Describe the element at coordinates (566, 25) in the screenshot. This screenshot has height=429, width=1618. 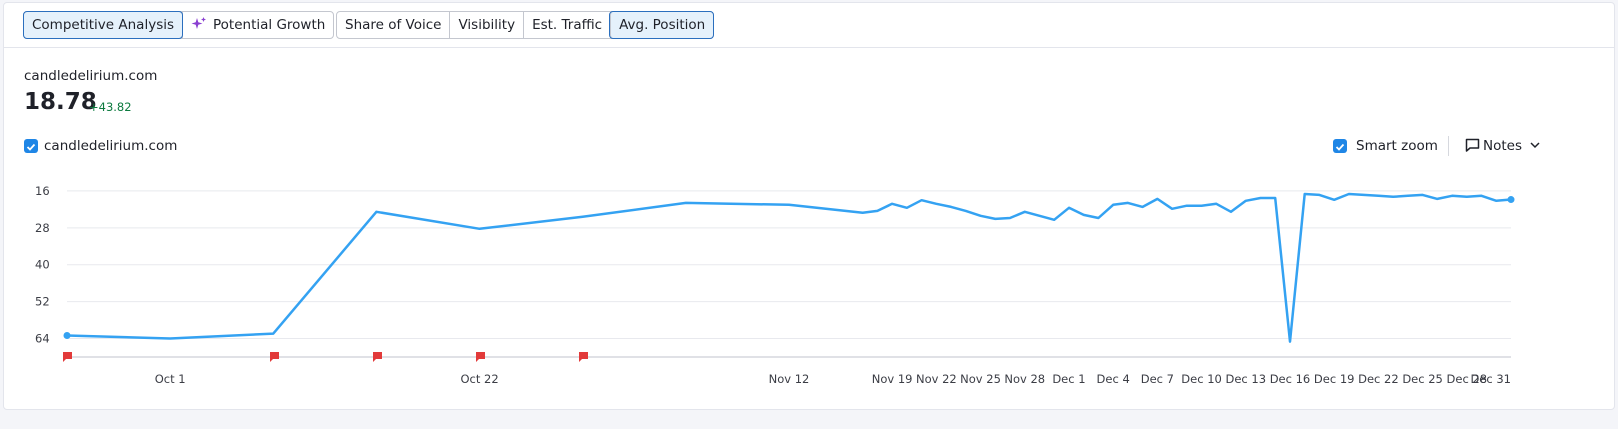
I see `tab: Est. Traffic` at that location.